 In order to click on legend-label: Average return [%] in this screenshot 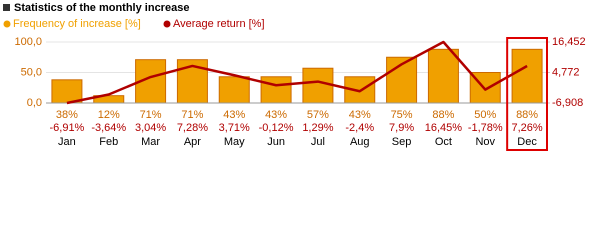, I will do `click(219, 24)`.